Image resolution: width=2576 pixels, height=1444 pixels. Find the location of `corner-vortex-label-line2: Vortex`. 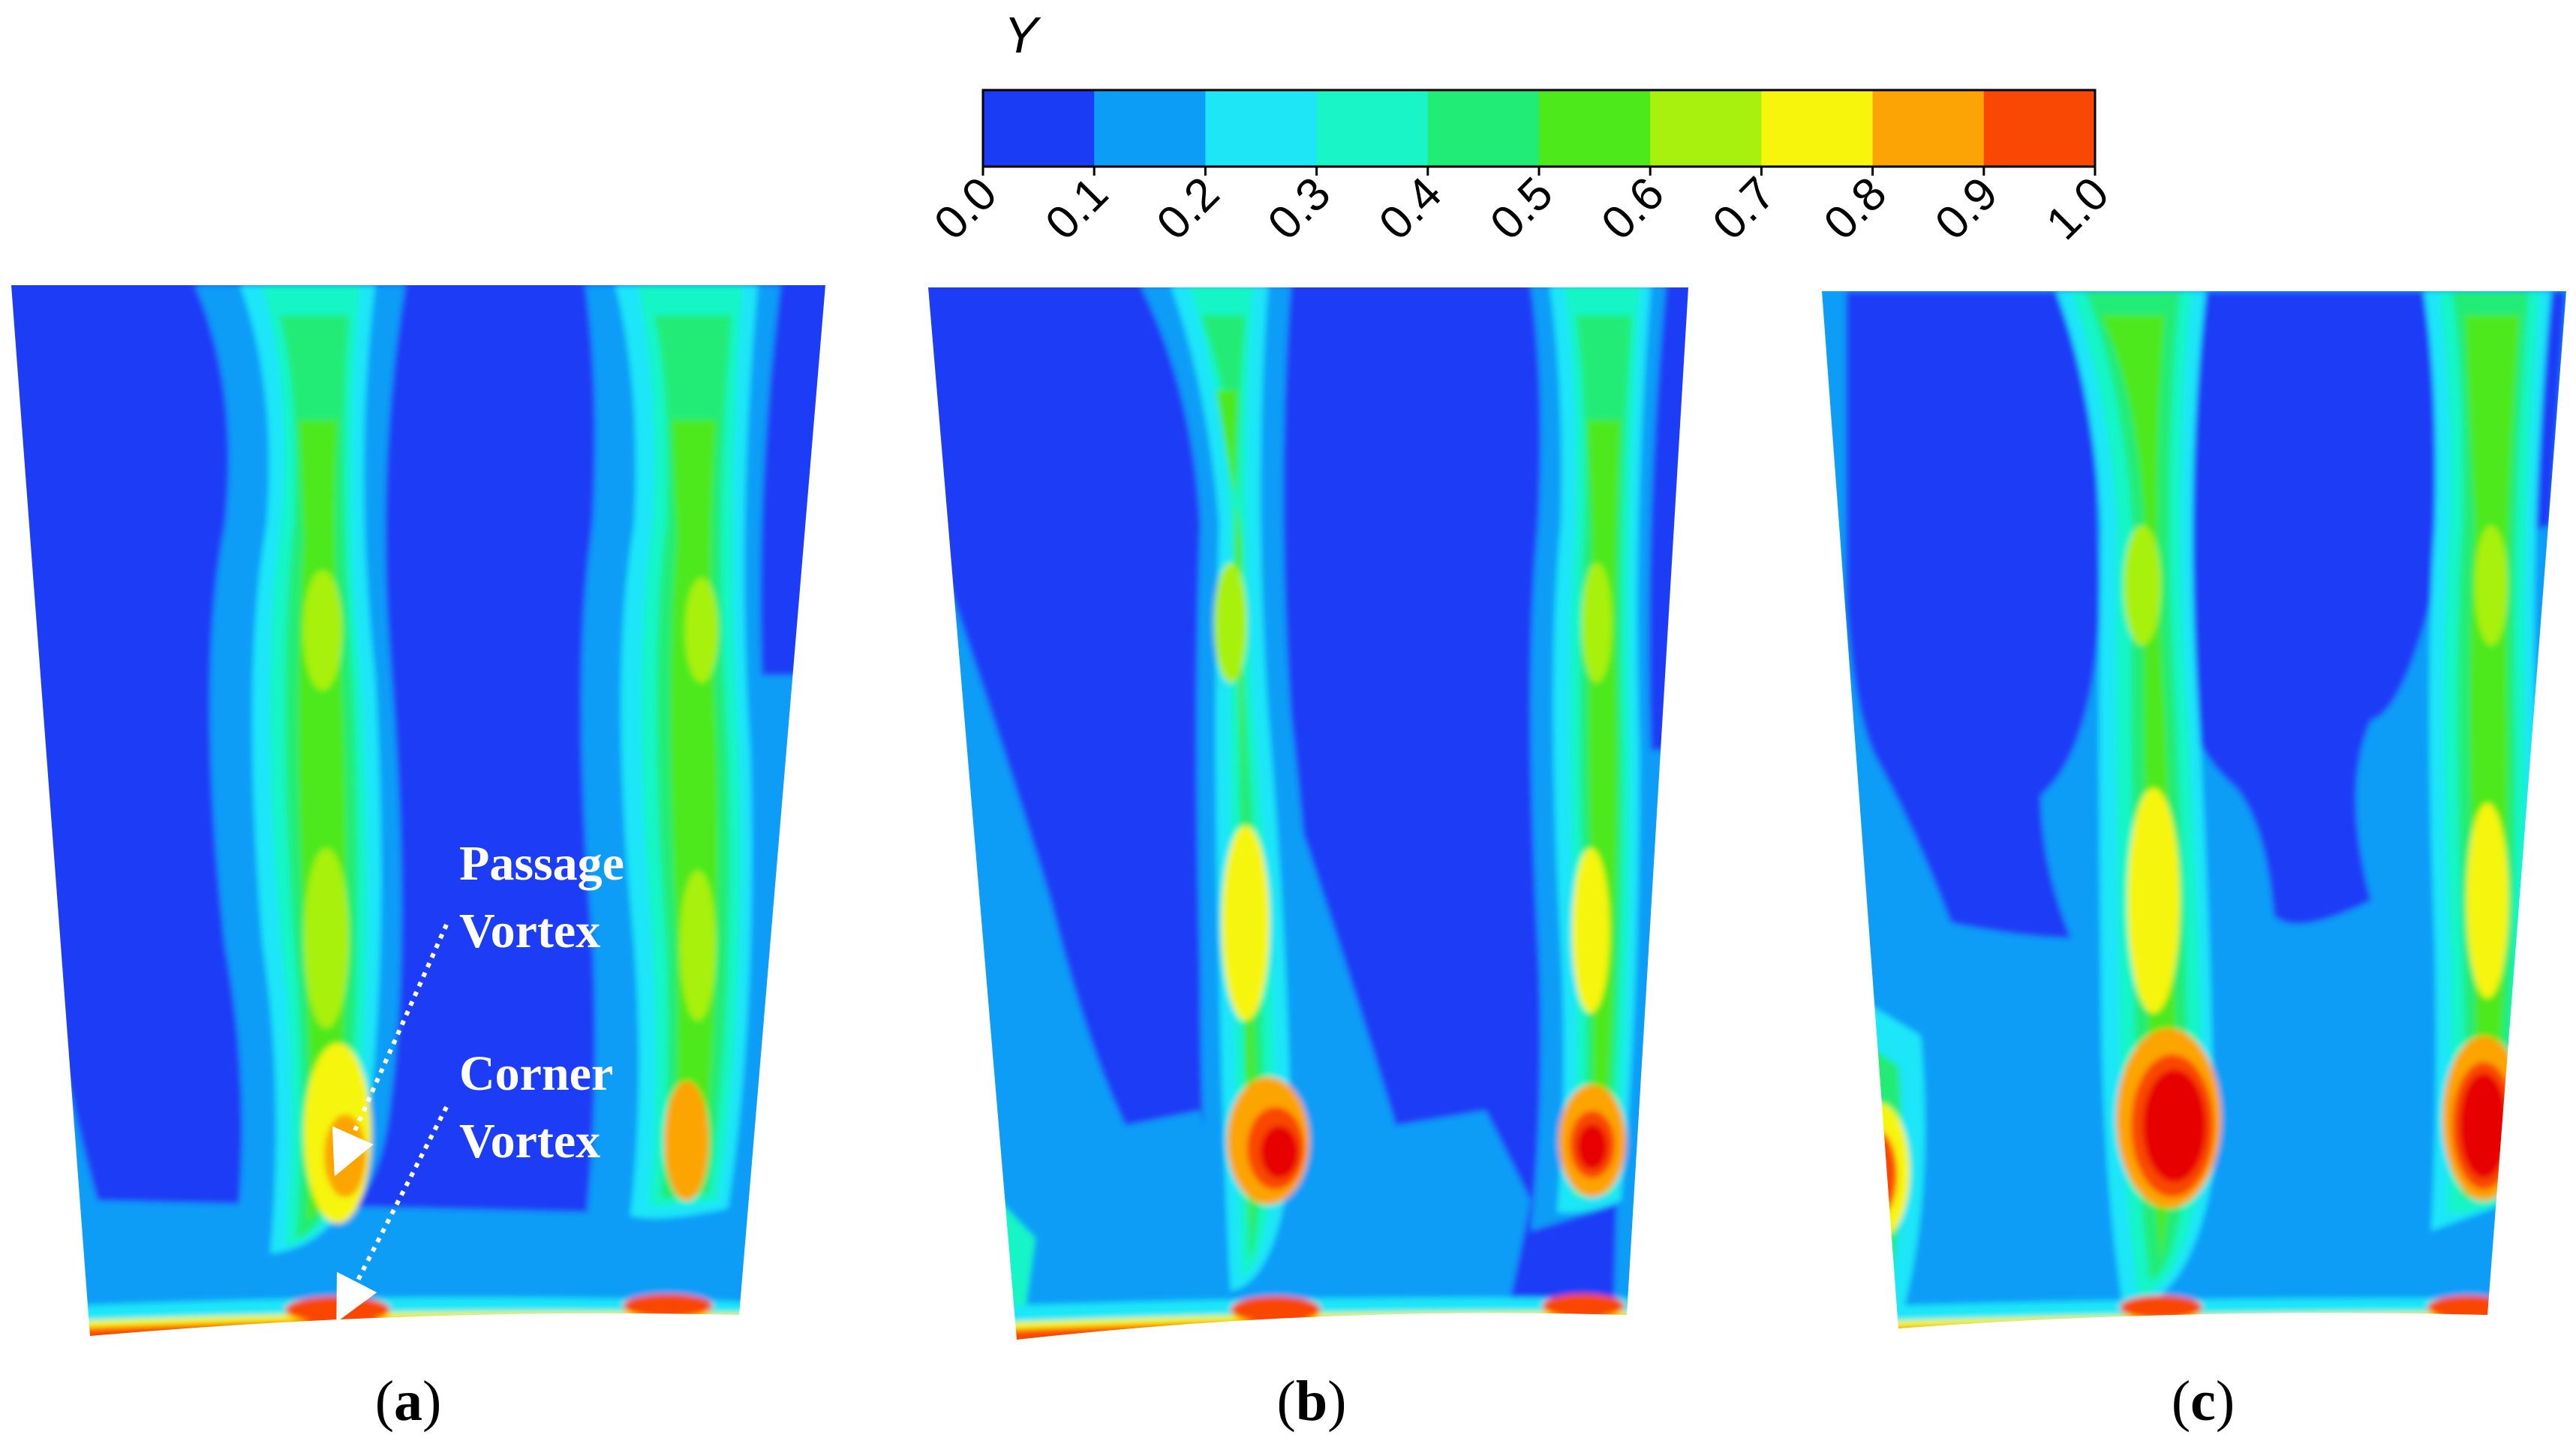

corner-vortex-label-line2: Vortex is located at coordinates (529, 1141).